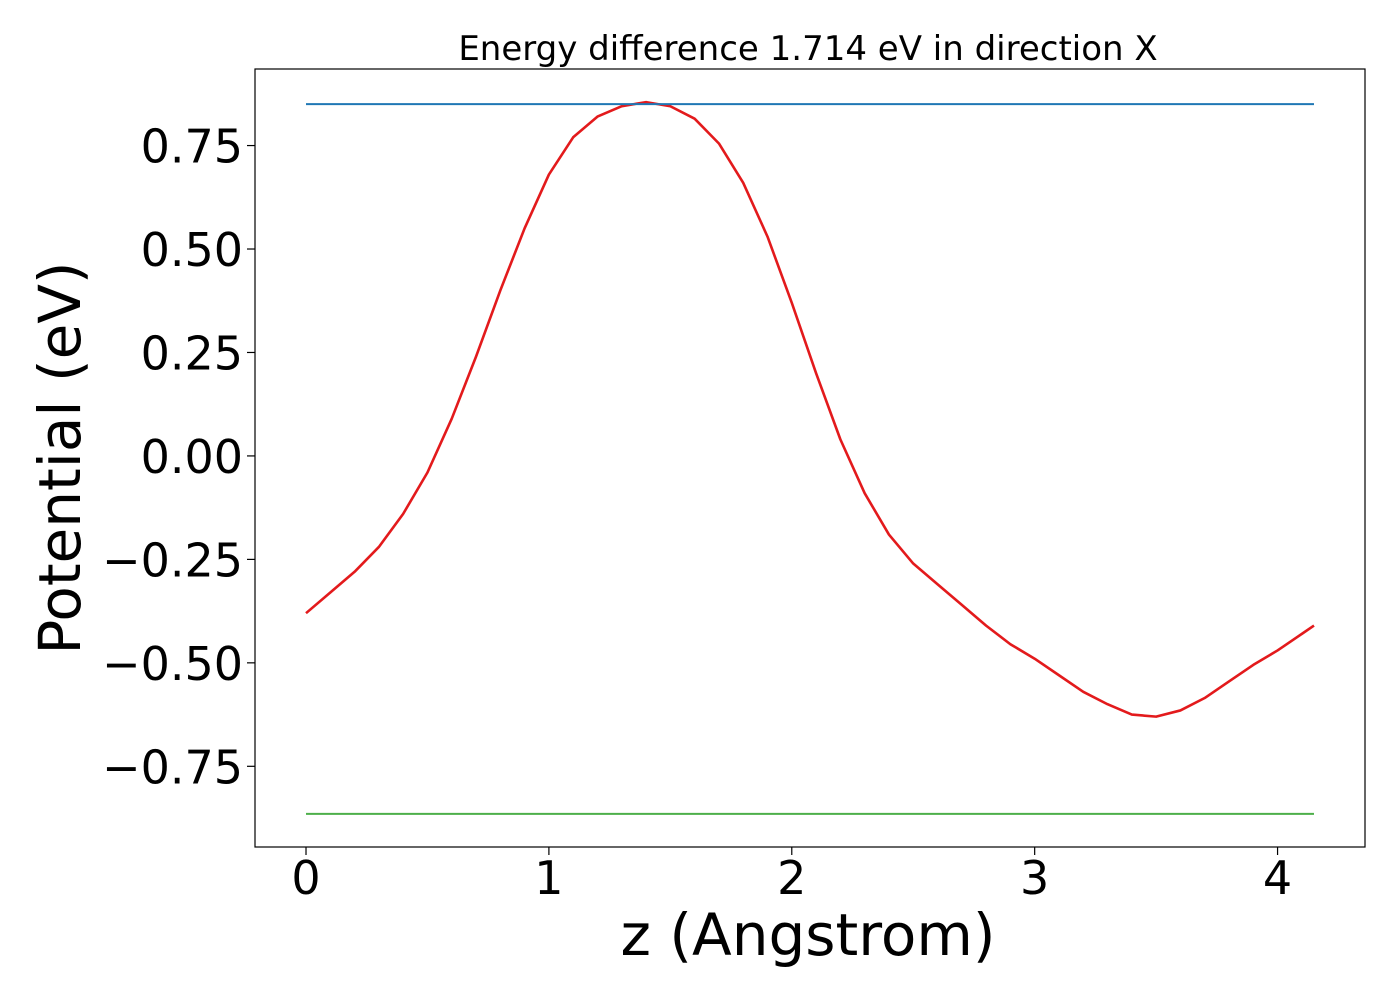 The width and height of the screenshot is (1400, 1005). What do you see at coordinates (548, 878) in the screenshot?
I see `x-tick-label: 1` at bounding box center [548, 878].